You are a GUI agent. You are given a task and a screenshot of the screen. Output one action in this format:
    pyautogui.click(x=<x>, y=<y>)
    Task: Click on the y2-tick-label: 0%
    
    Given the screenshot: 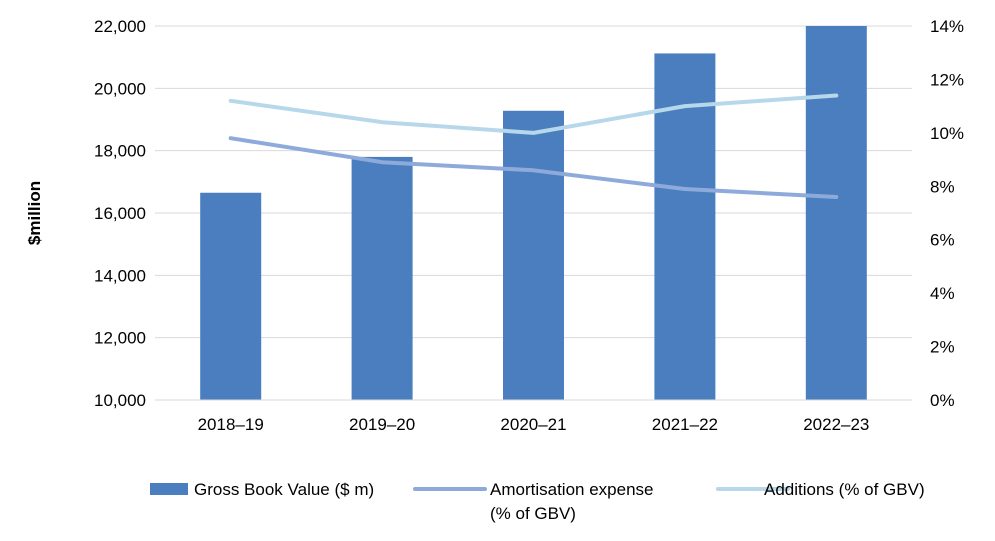 What is the action you would take?
    pyautogui.click(x=942, y=400)
    